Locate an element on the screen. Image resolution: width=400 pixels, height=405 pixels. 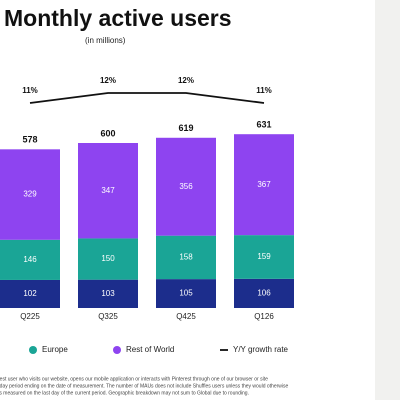
total-label: 631 is located at coordinates (263, 125).